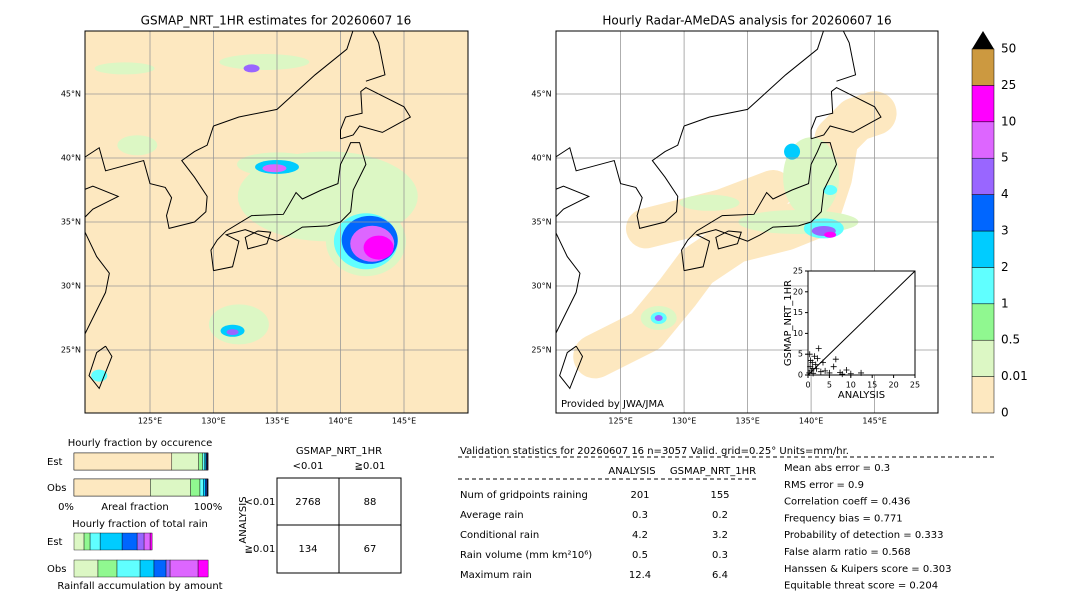  What do you see at coordinates (798, 333) in the screenshot?
I see `y-tick-label: 10` at bounding box center [798, 333].